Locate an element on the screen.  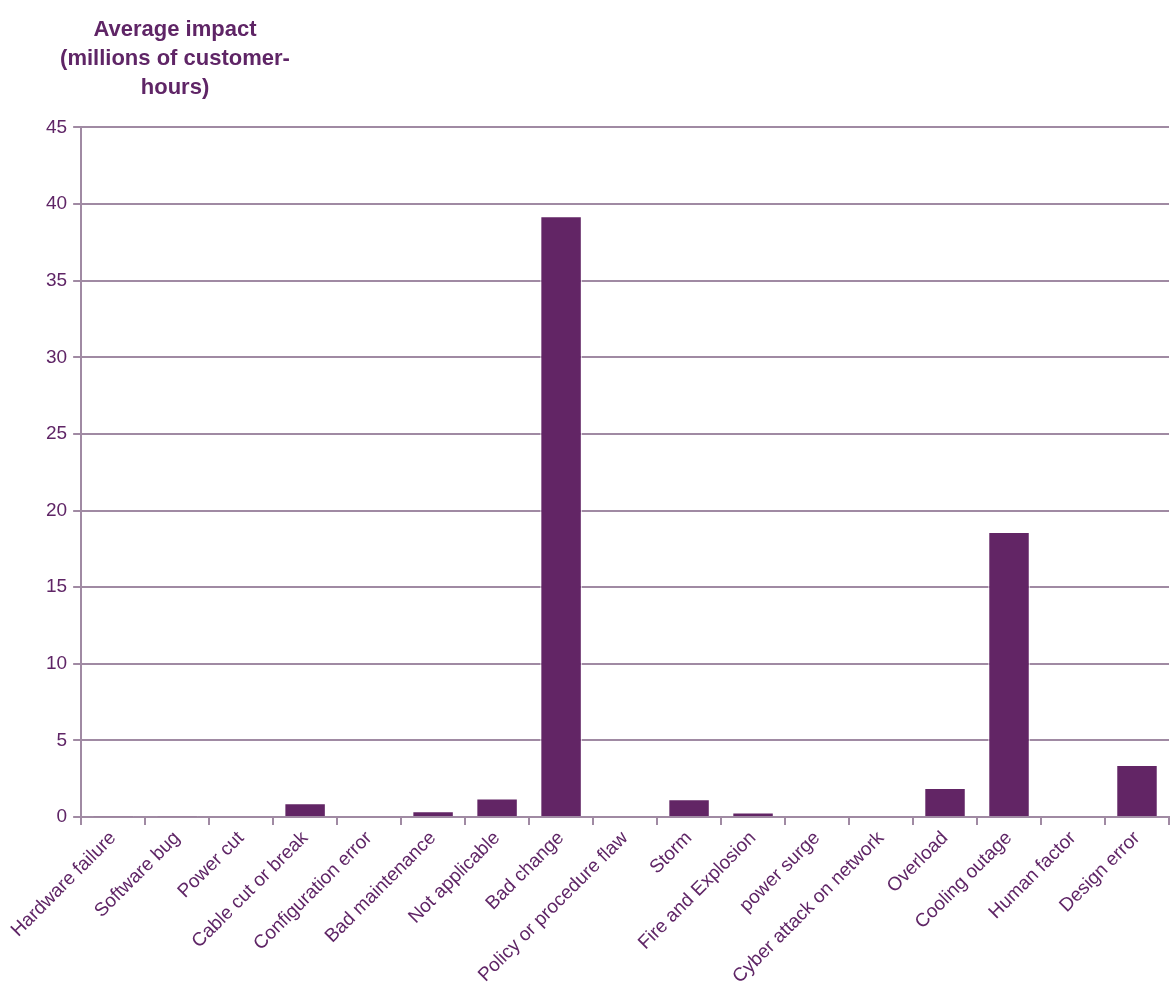
y-tick-label: 45 is located at coordinates (56, 126).